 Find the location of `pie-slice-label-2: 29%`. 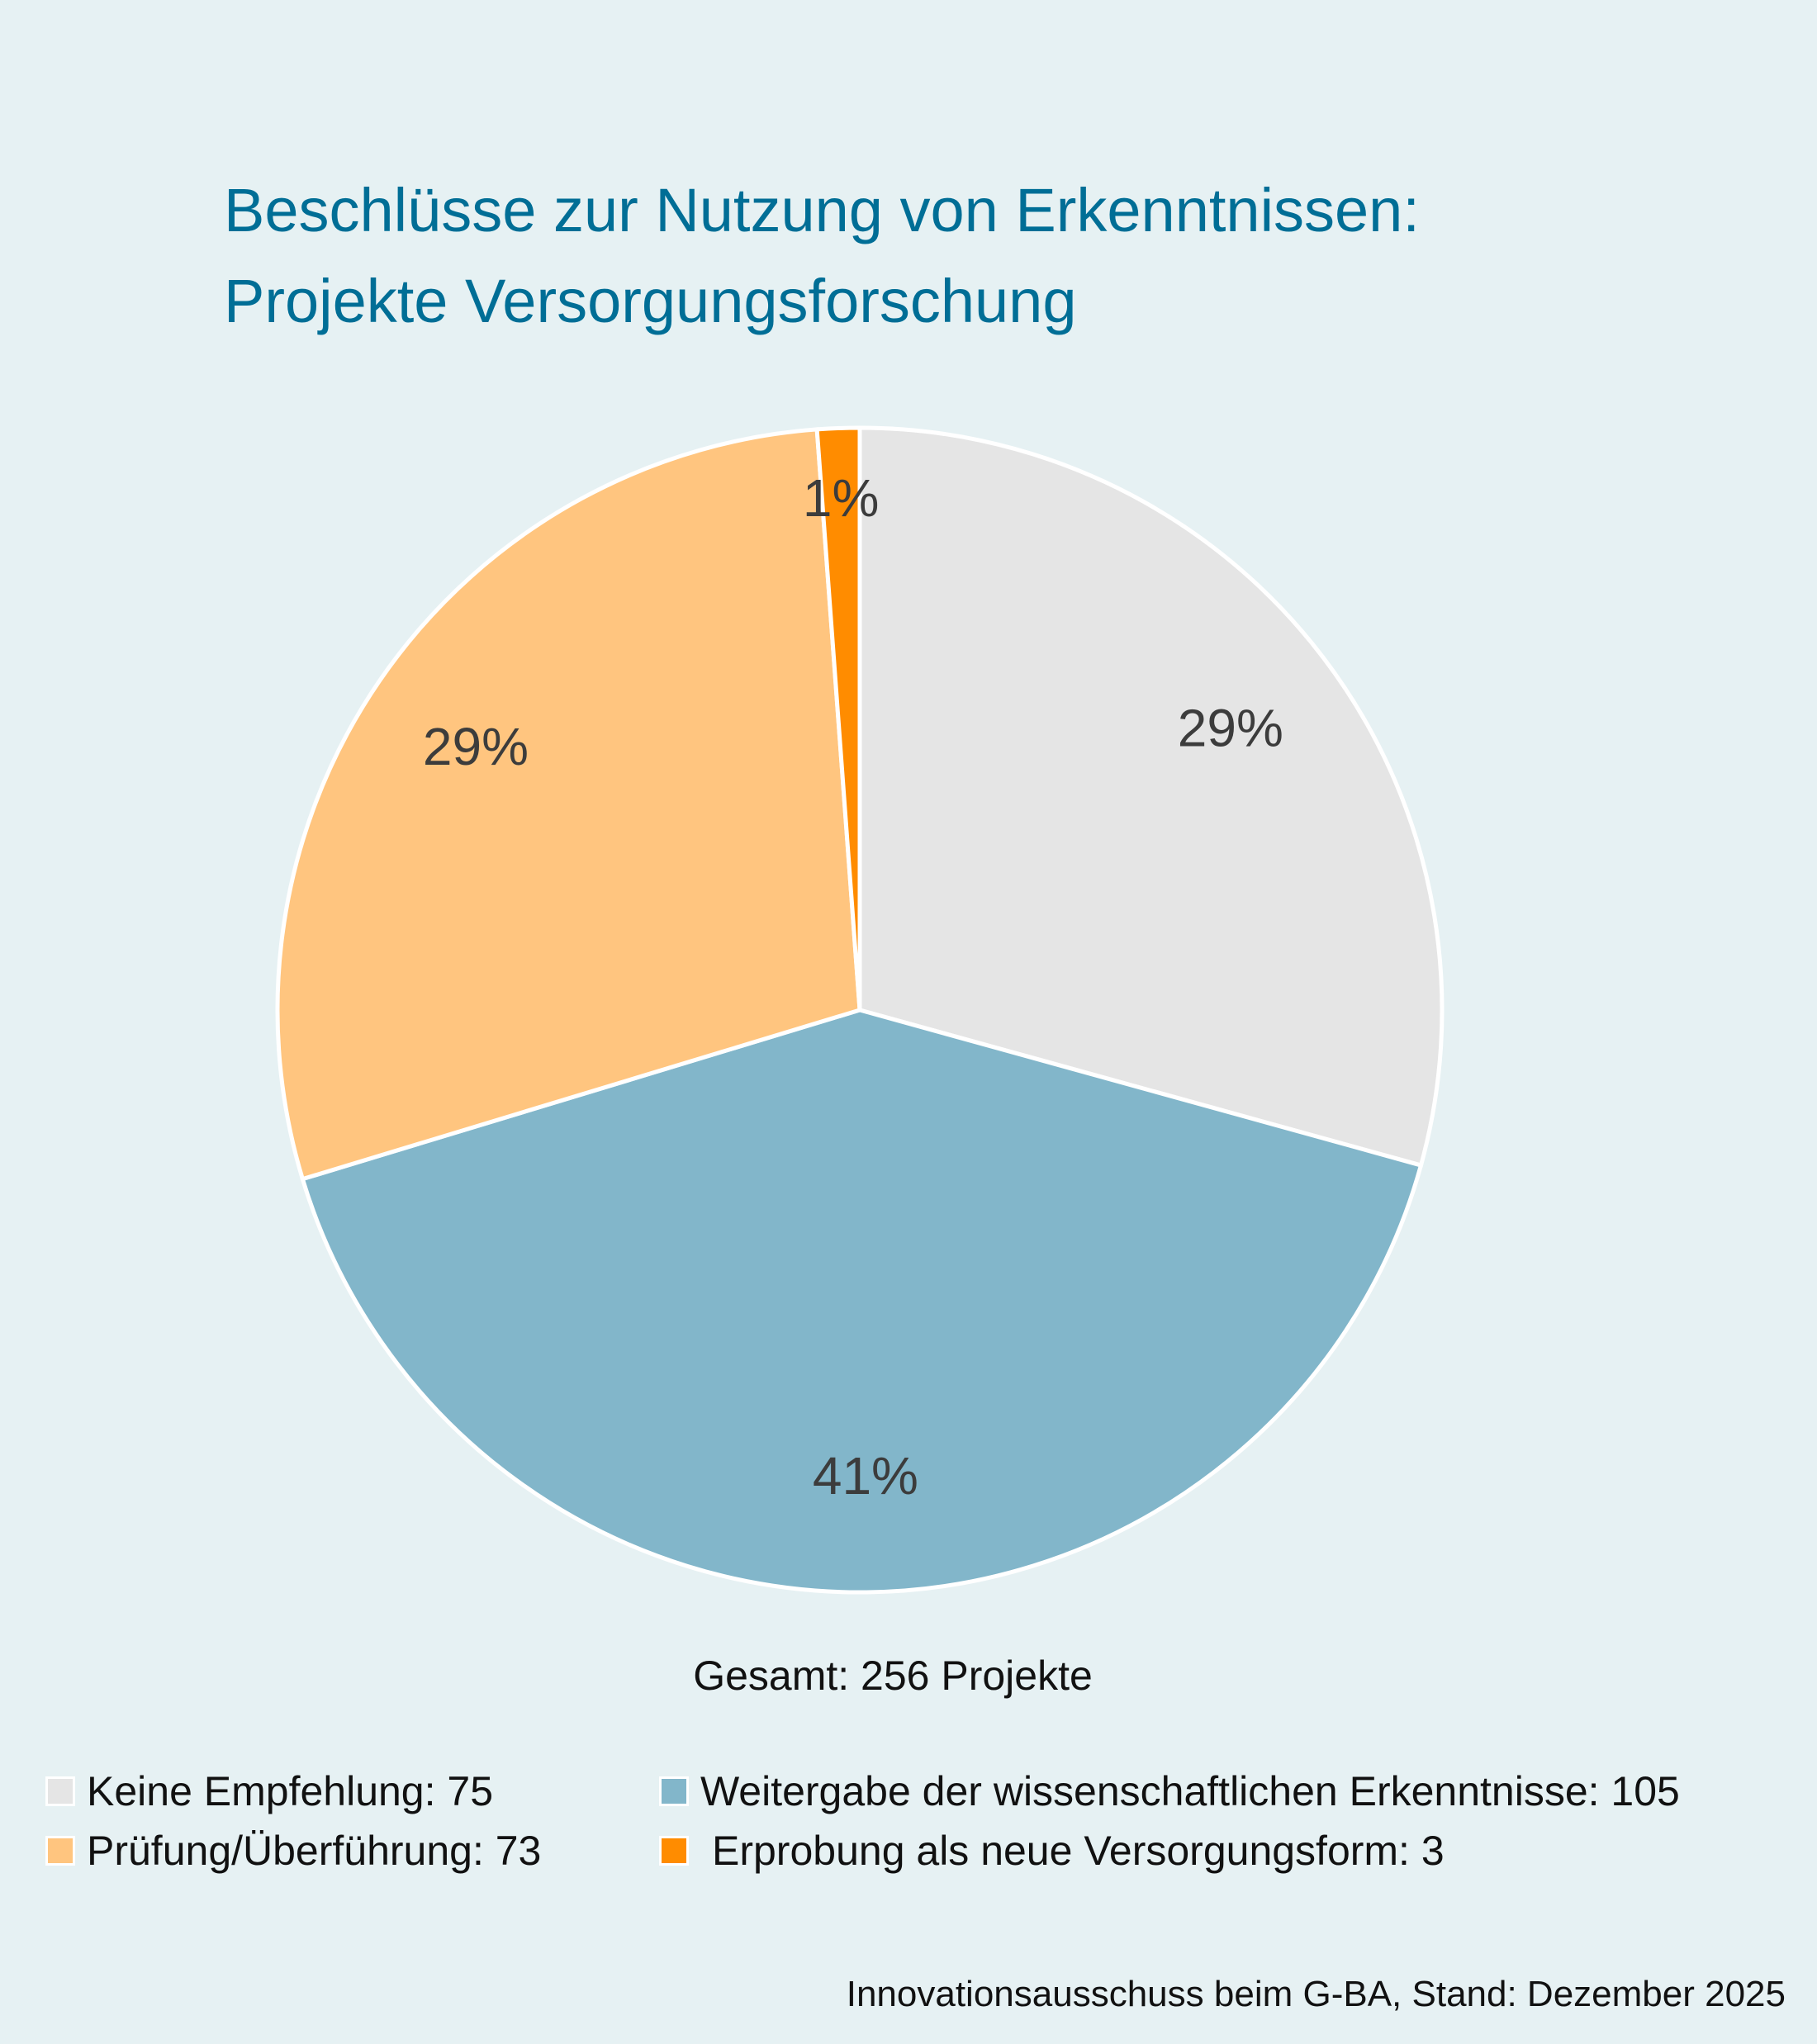

pie-slice-label-2: 29% is located at coordinates (476, 746).